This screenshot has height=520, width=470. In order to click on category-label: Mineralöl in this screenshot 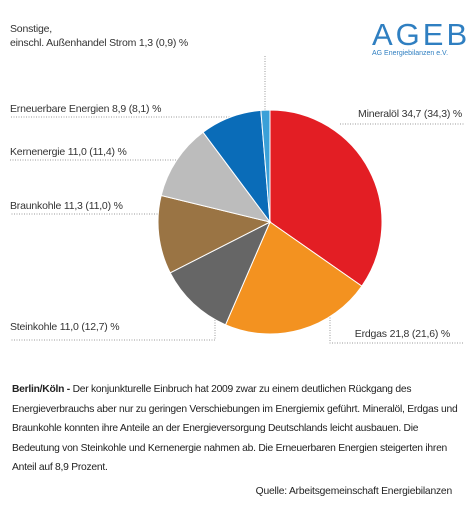, I will do `click(378, 114)`.